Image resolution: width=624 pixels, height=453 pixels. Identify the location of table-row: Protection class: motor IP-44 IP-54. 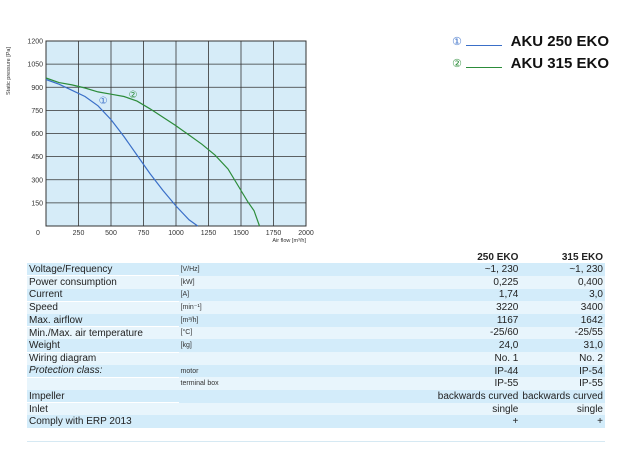
(316, 371).